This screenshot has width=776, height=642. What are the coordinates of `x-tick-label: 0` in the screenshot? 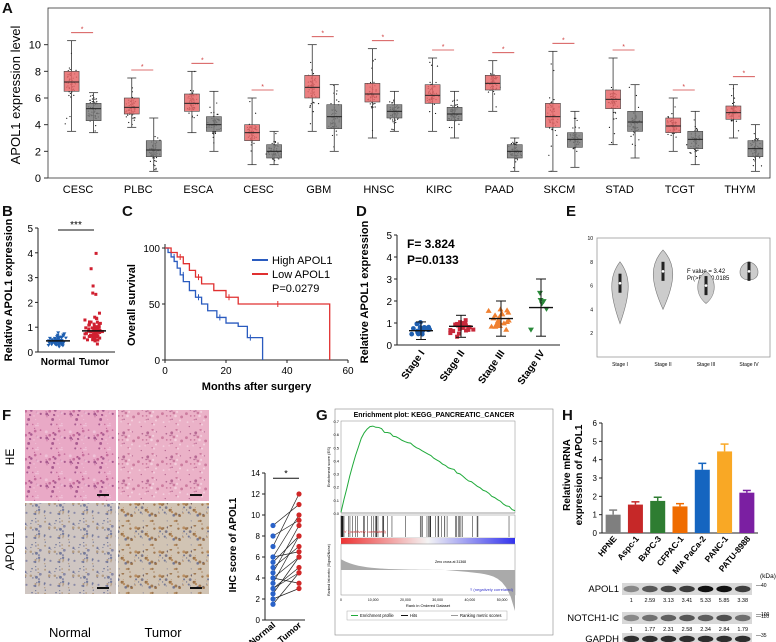 It's located at (341, 600).